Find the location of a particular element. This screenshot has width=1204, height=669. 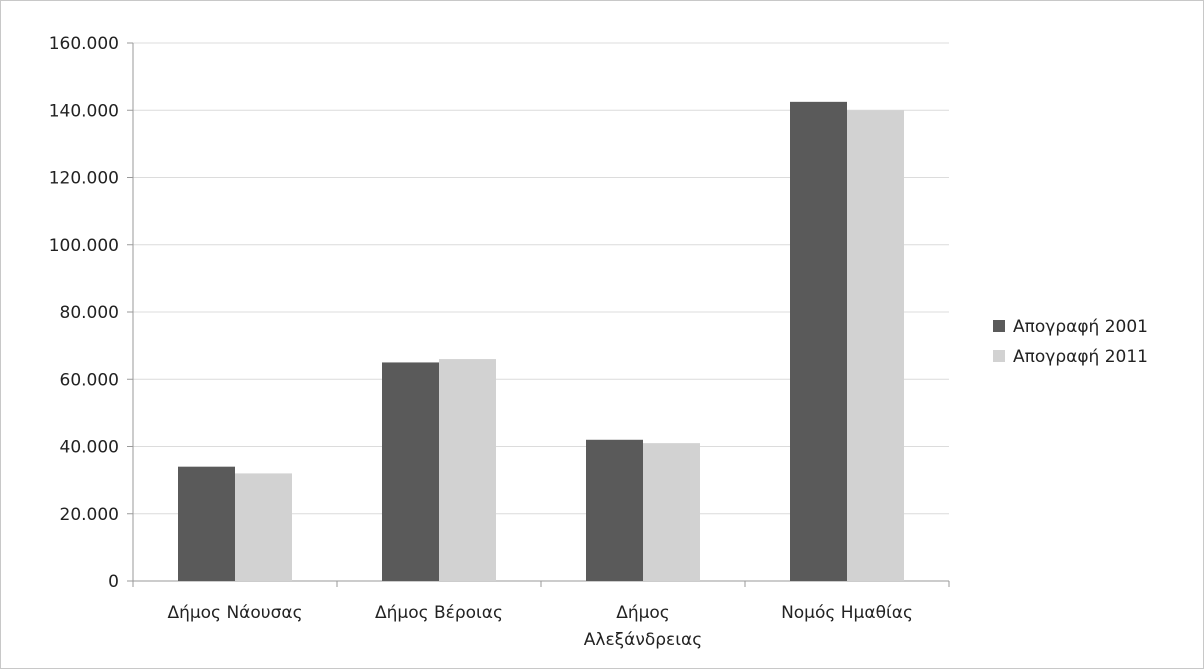

x-tick-label: Νομός Ημαθίας is located at coordinates (847, 613).